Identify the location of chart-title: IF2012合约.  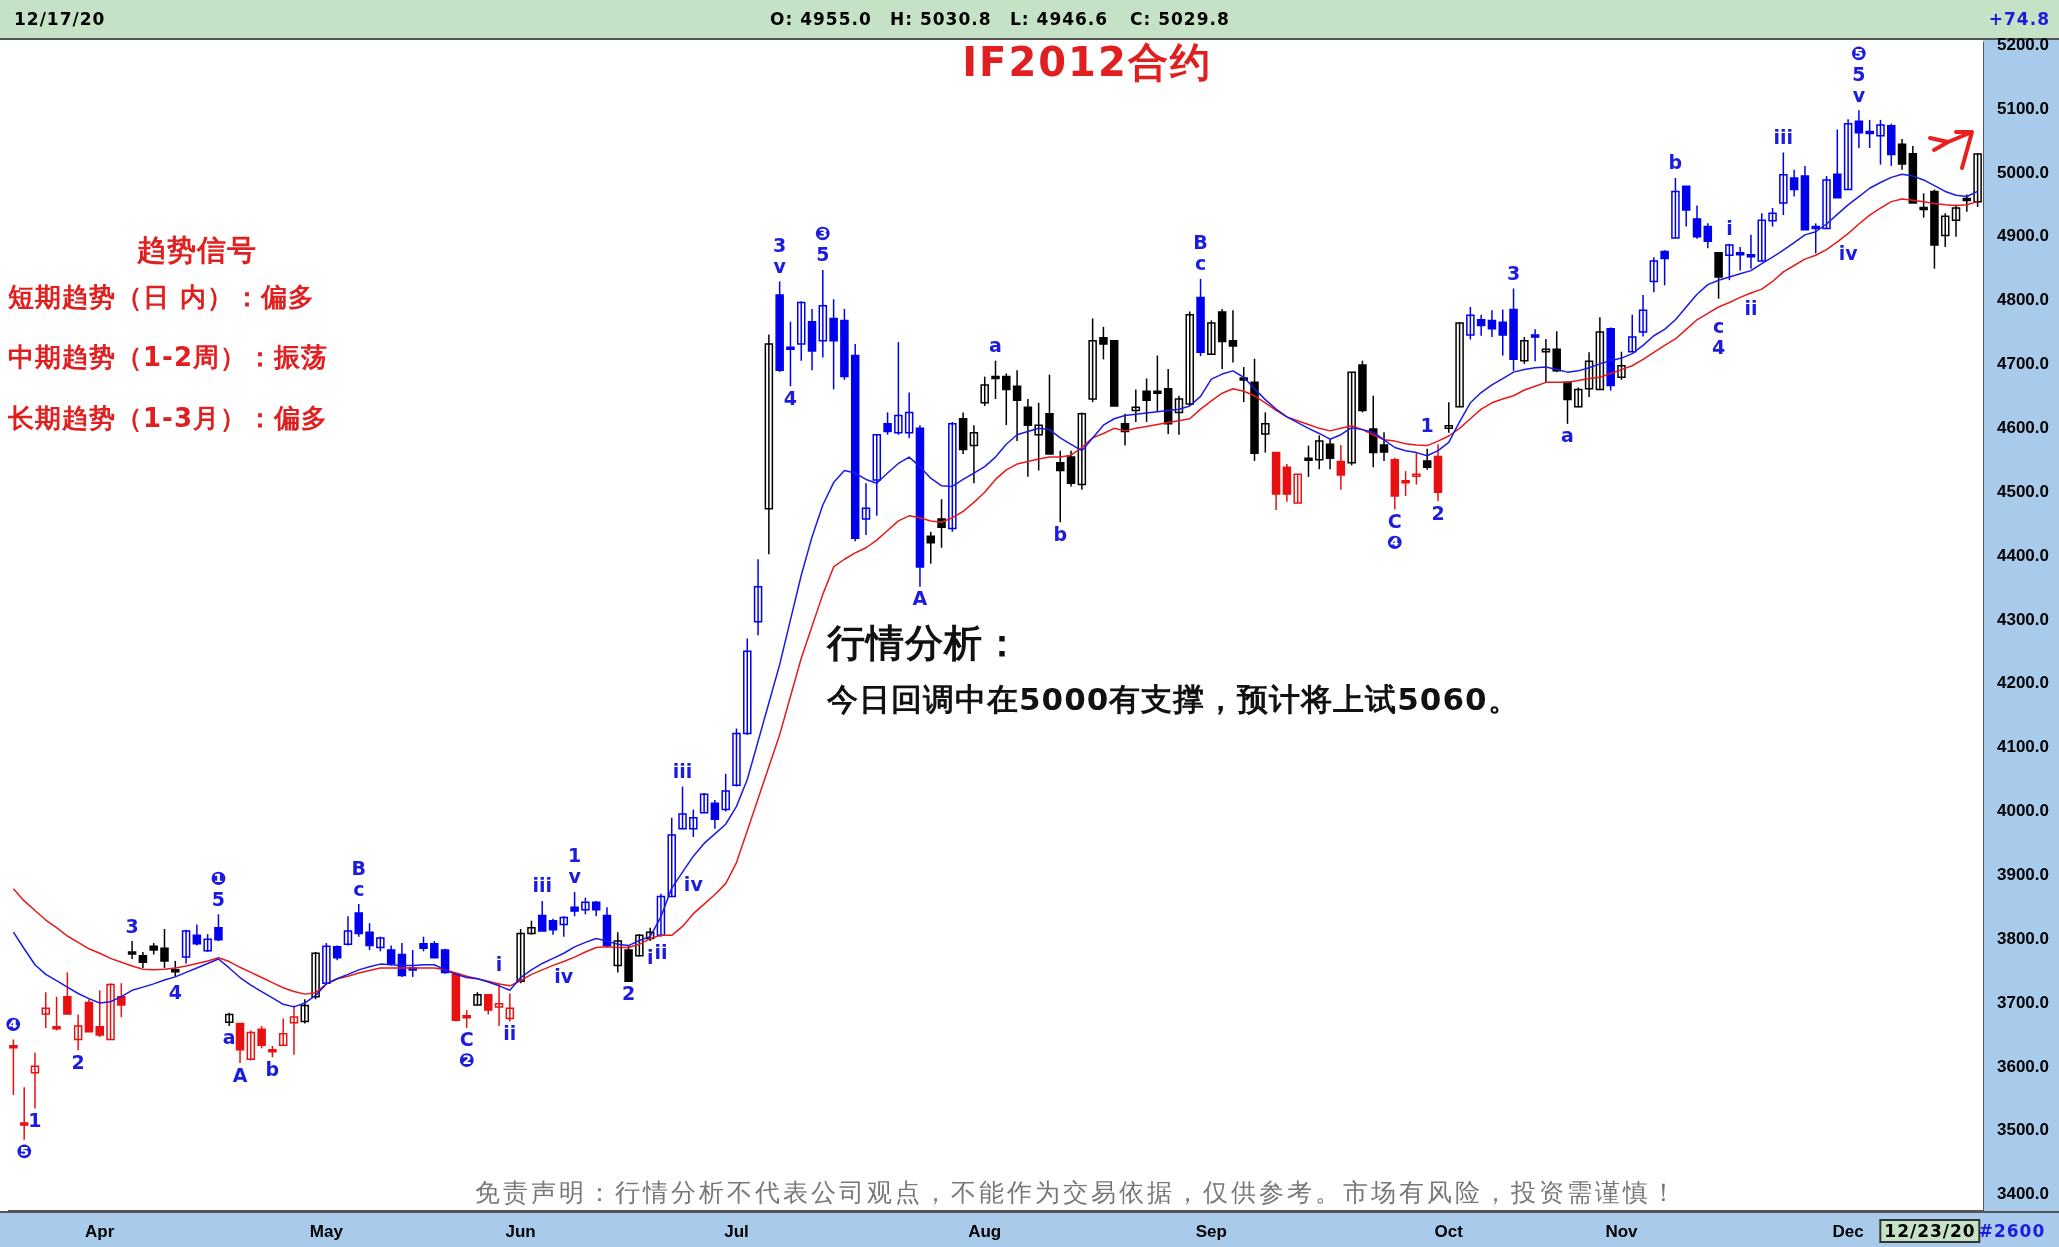
(1087, 62).